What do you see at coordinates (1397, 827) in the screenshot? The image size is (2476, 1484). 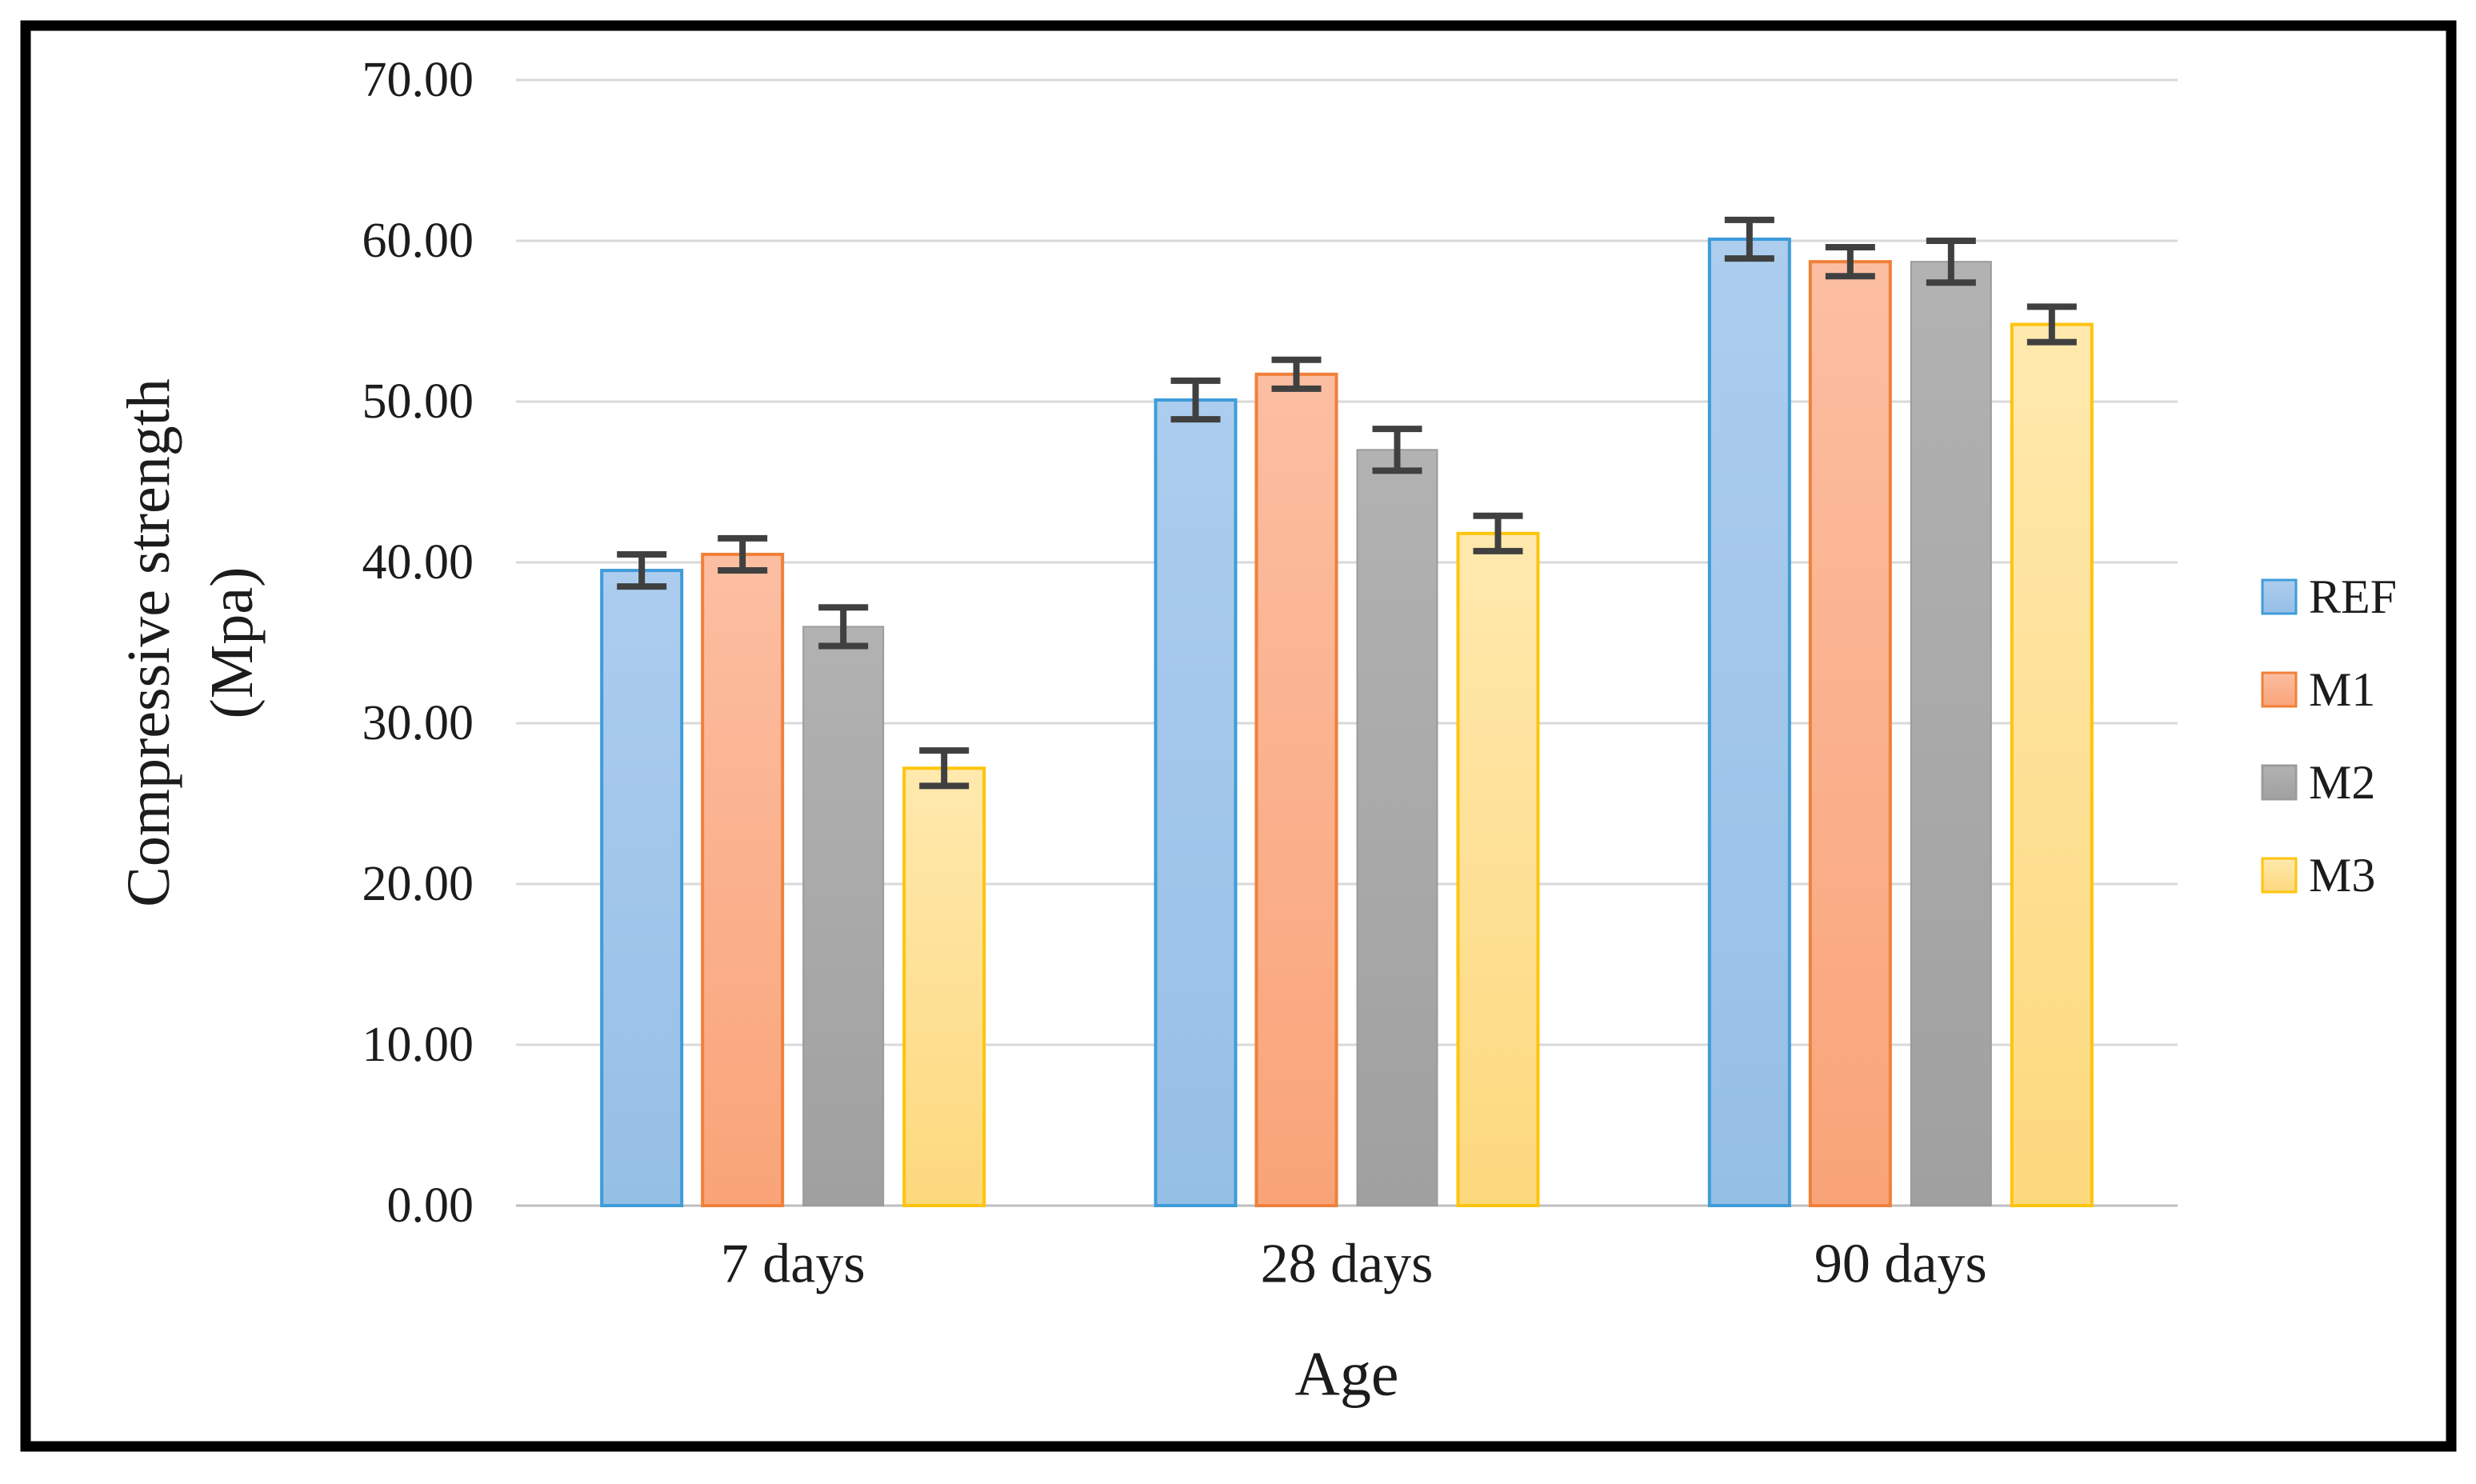 I see `bar-M2-28-days` at bounding box center [1397, 827].